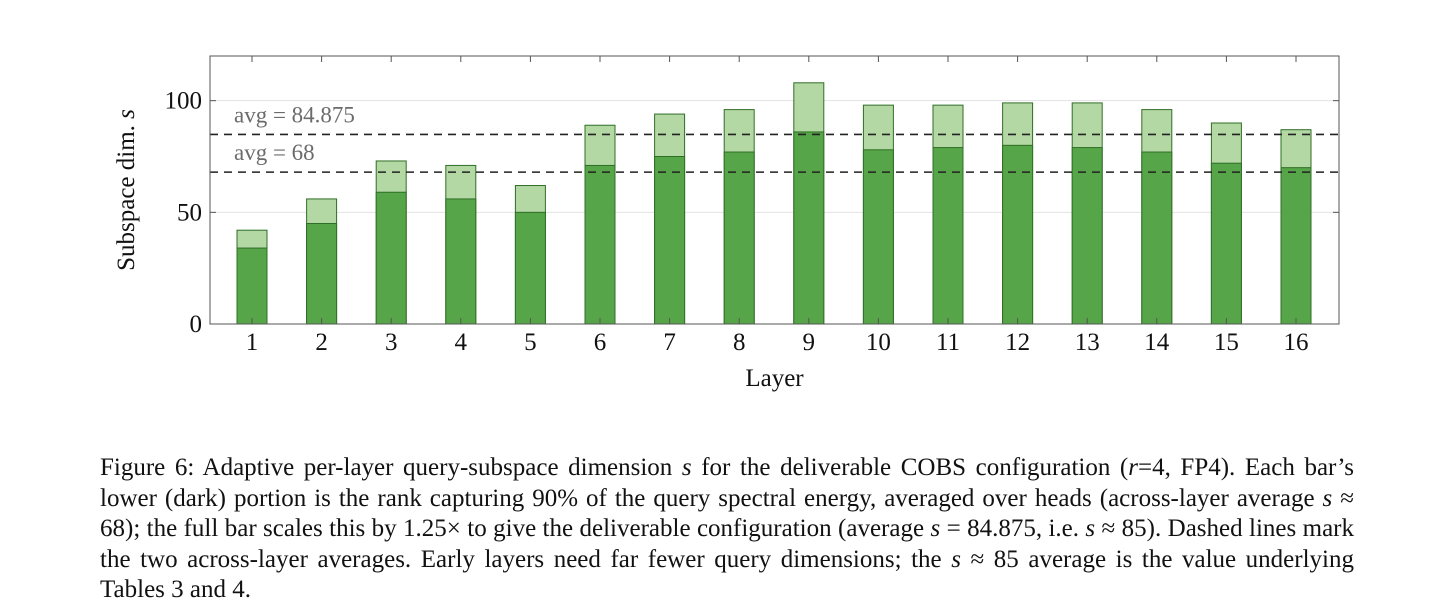  What do you see at coordinates (294, 114) in the screenshot?
I see `average-label: avg = 84.875` at bounding box center [294, 114].